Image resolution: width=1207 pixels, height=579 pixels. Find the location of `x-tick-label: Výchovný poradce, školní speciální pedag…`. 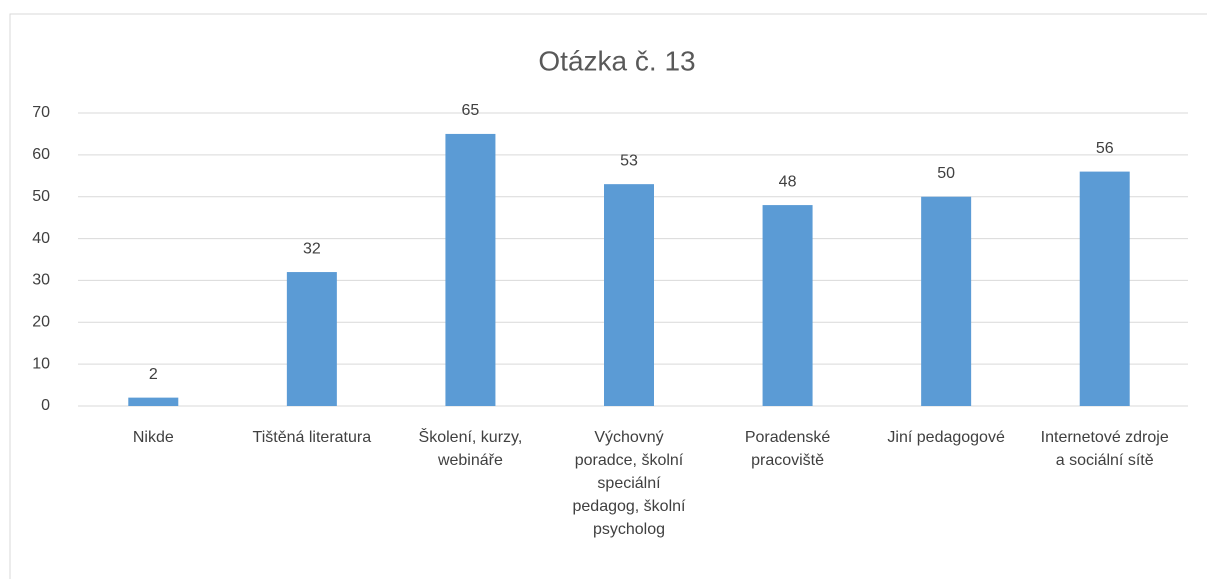

x-tick-label: Výchovný poradce, školní speciální pedag… is located at coordinates (629, 483).